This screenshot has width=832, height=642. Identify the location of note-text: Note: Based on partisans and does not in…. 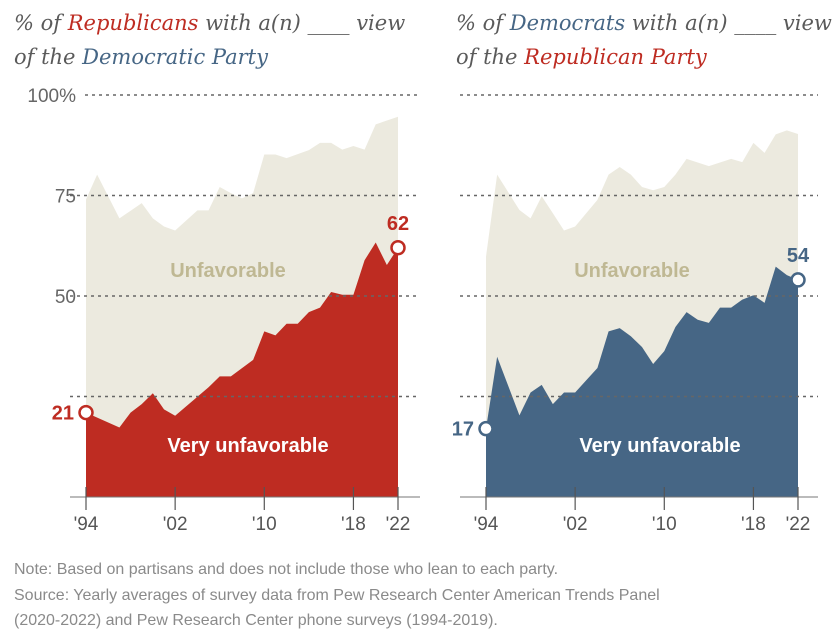
(286, 569).